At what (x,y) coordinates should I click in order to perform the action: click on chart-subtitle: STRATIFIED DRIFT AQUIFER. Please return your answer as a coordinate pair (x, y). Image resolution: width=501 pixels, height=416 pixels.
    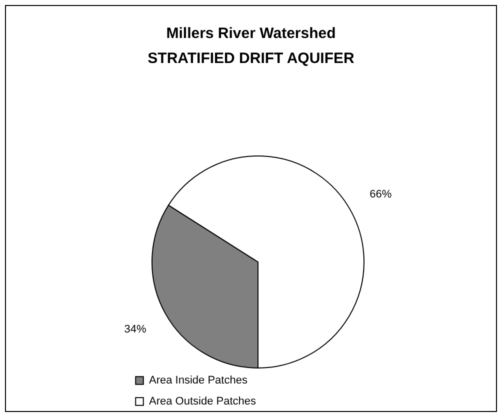
    Looking at the image, I should click on (251, 58).